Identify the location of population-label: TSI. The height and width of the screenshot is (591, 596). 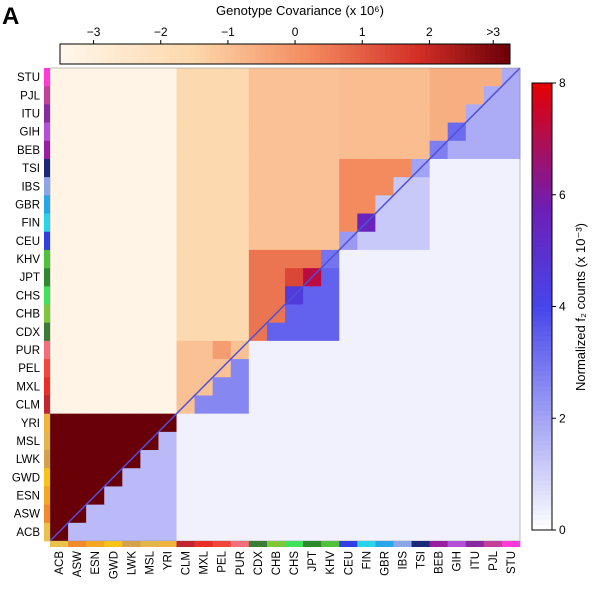
(422, 560).